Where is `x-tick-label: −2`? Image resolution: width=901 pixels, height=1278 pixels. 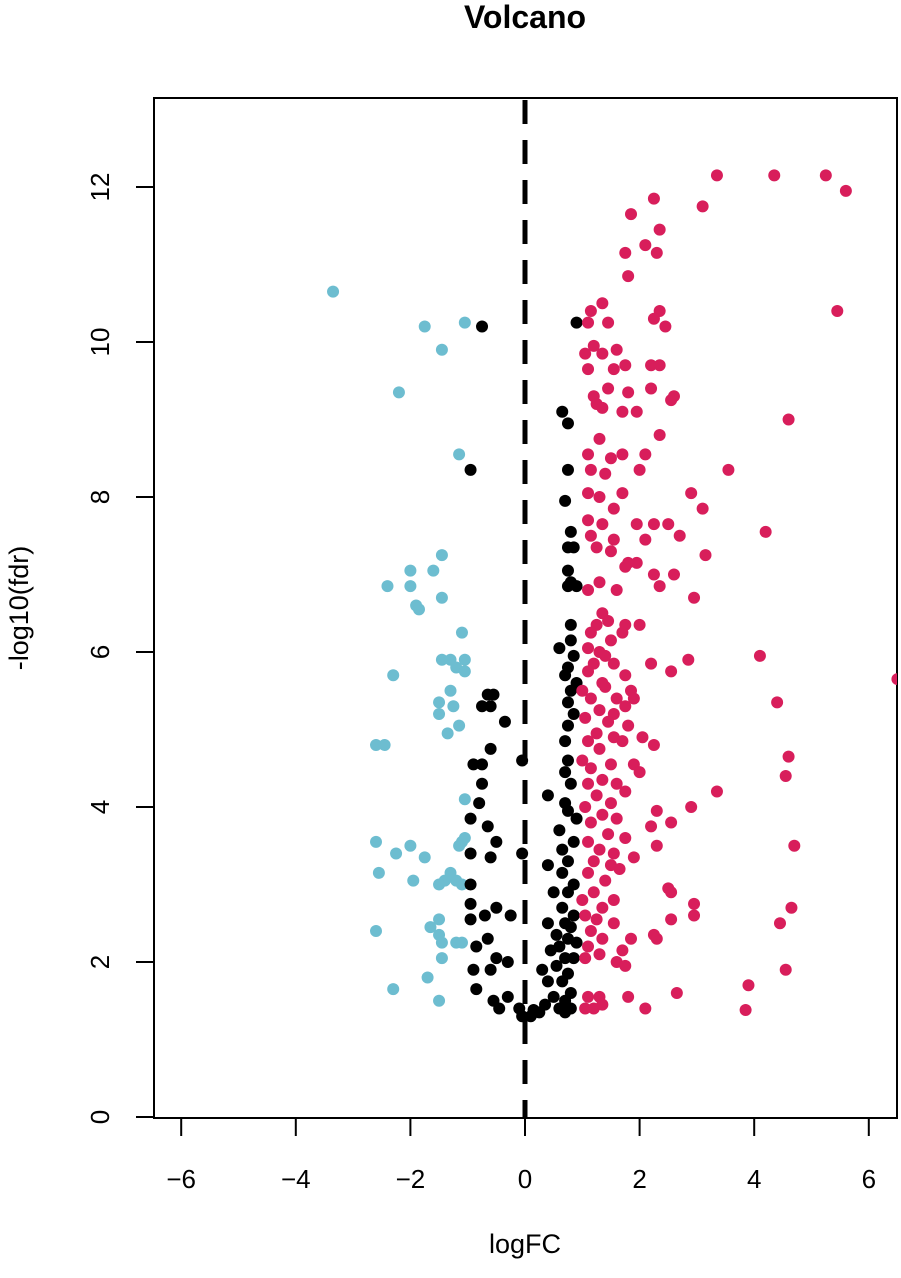
x-tick-label: −2 is located at coordinates (411, 1179).